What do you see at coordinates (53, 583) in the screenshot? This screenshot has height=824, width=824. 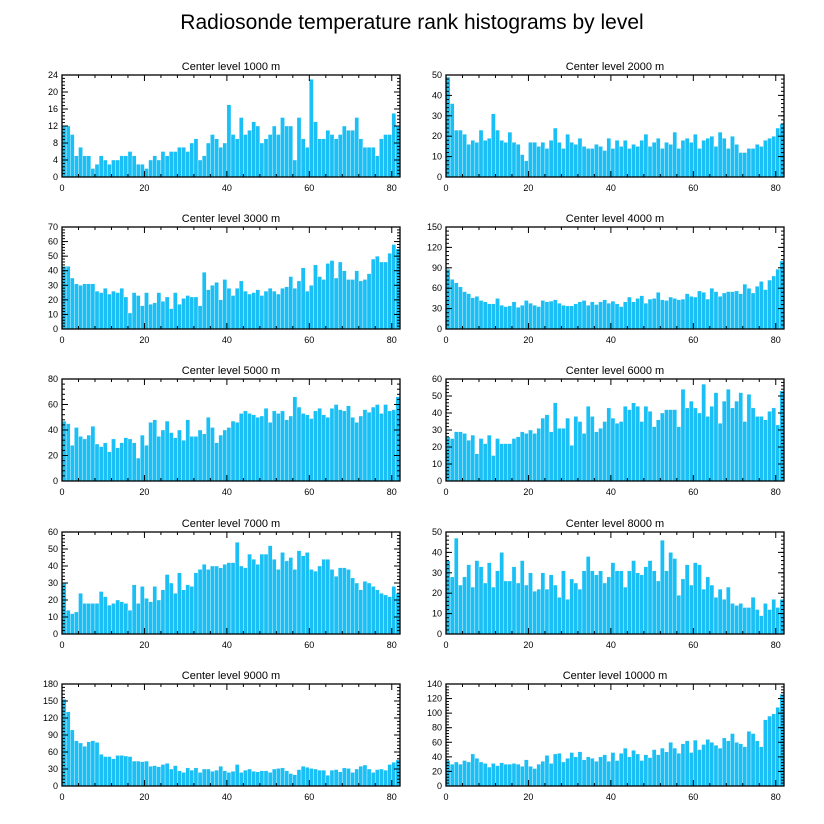 I see `y-tick-label: 30` at bounding box center [53, 583].